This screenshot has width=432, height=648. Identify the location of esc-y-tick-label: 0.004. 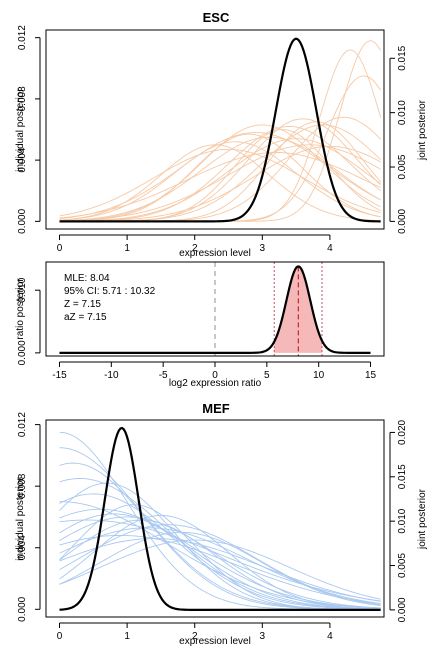
(22, 159).